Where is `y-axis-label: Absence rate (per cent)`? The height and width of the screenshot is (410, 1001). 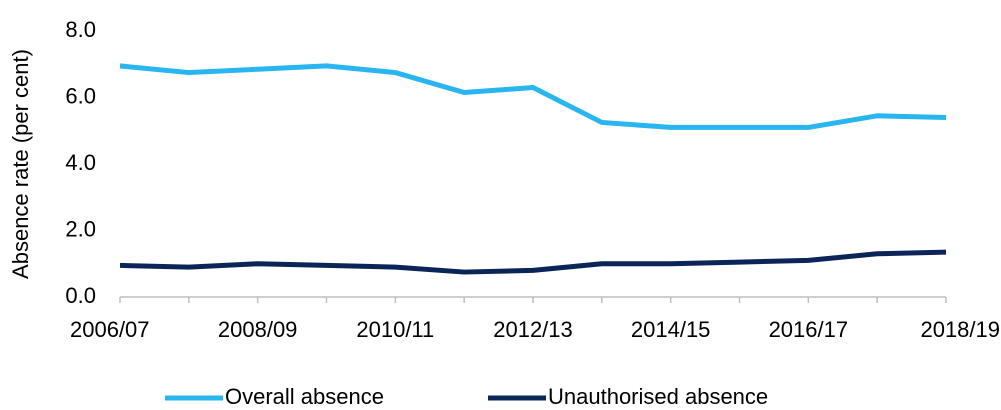 y-axis-label: Absence rate (per cent) is located at coordinates (20, 164).